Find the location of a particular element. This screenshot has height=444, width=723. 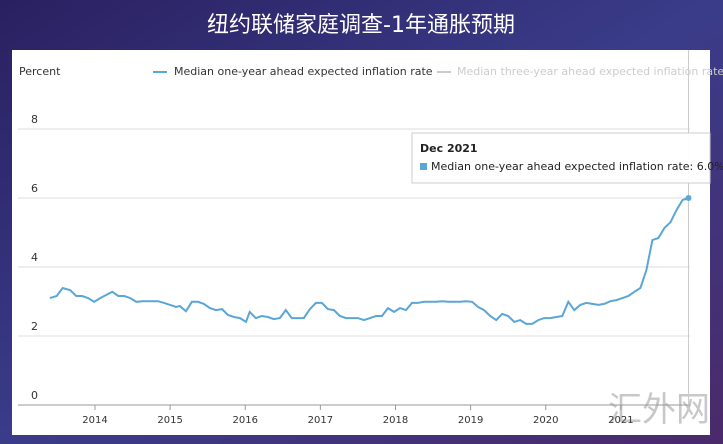

x-tick-label: 2019 is located at coordinates (470, 420).